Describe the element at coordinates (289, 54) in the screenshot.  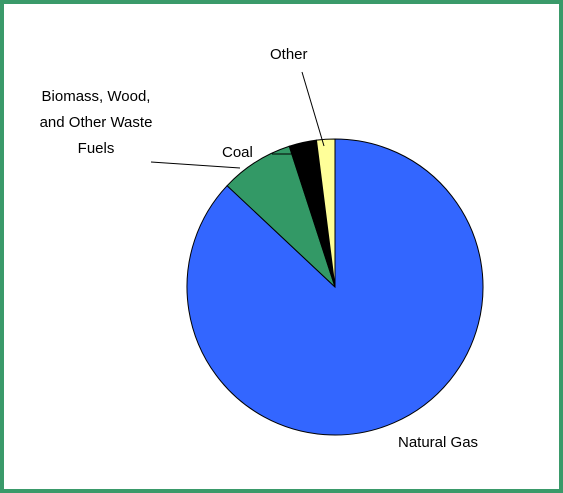
I see `slice-label: Other` at that location.